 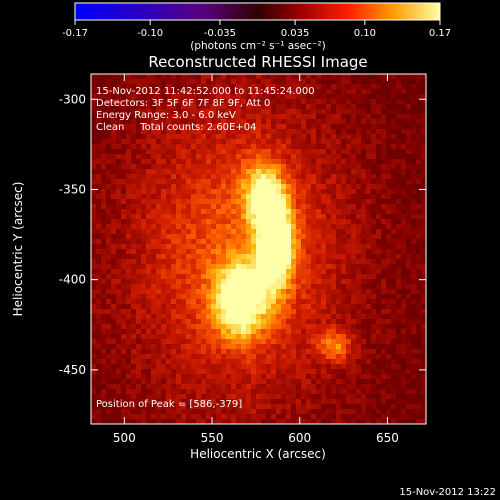 I want to click on y-tick-label: -450, so click(x=72, y=370).